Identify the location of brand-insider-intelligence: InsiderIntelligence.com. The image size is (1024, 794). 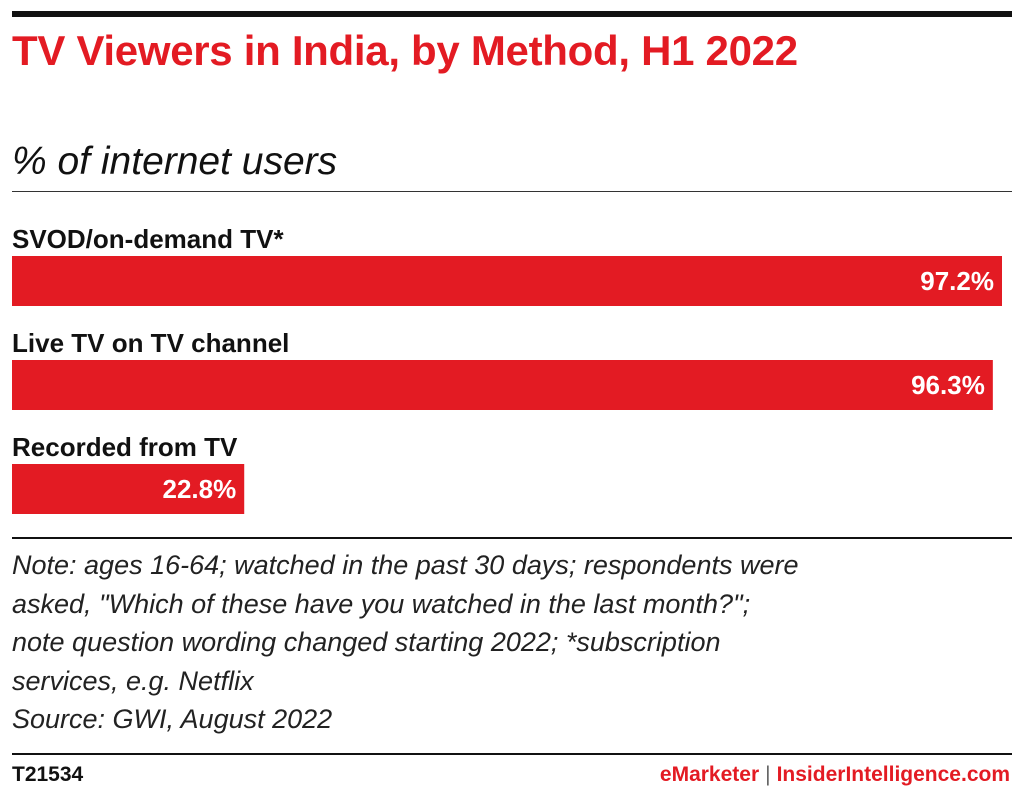
(893, 774).